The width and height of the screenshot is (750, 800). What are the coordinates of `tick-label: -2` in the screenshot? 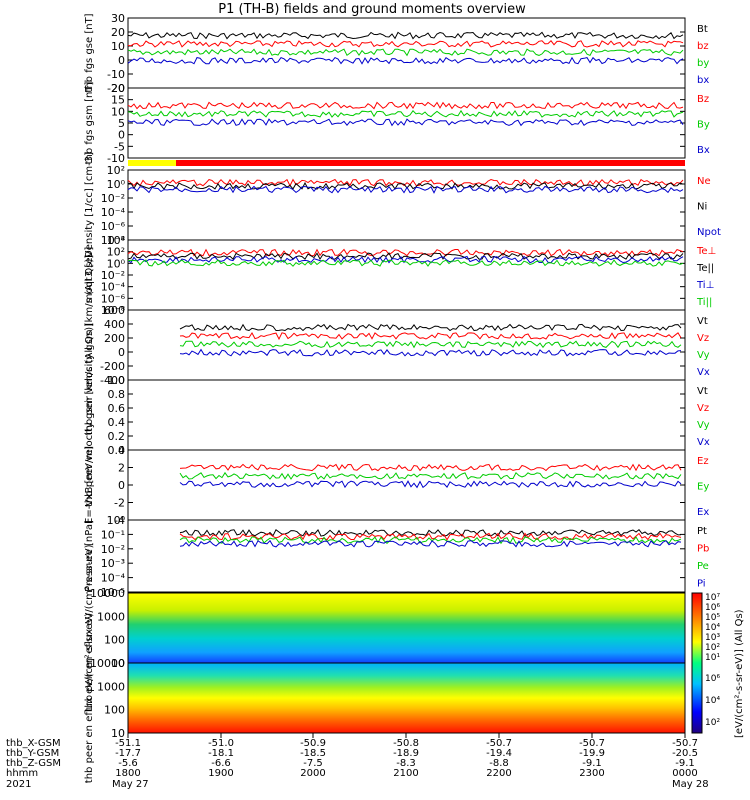 It's located at (119, 503).